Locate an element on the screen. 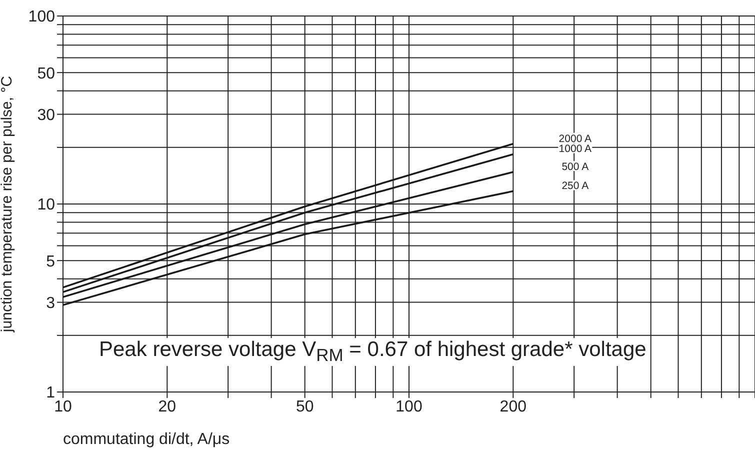  x-tick-label: 100 is located at coordinates (409, 407).